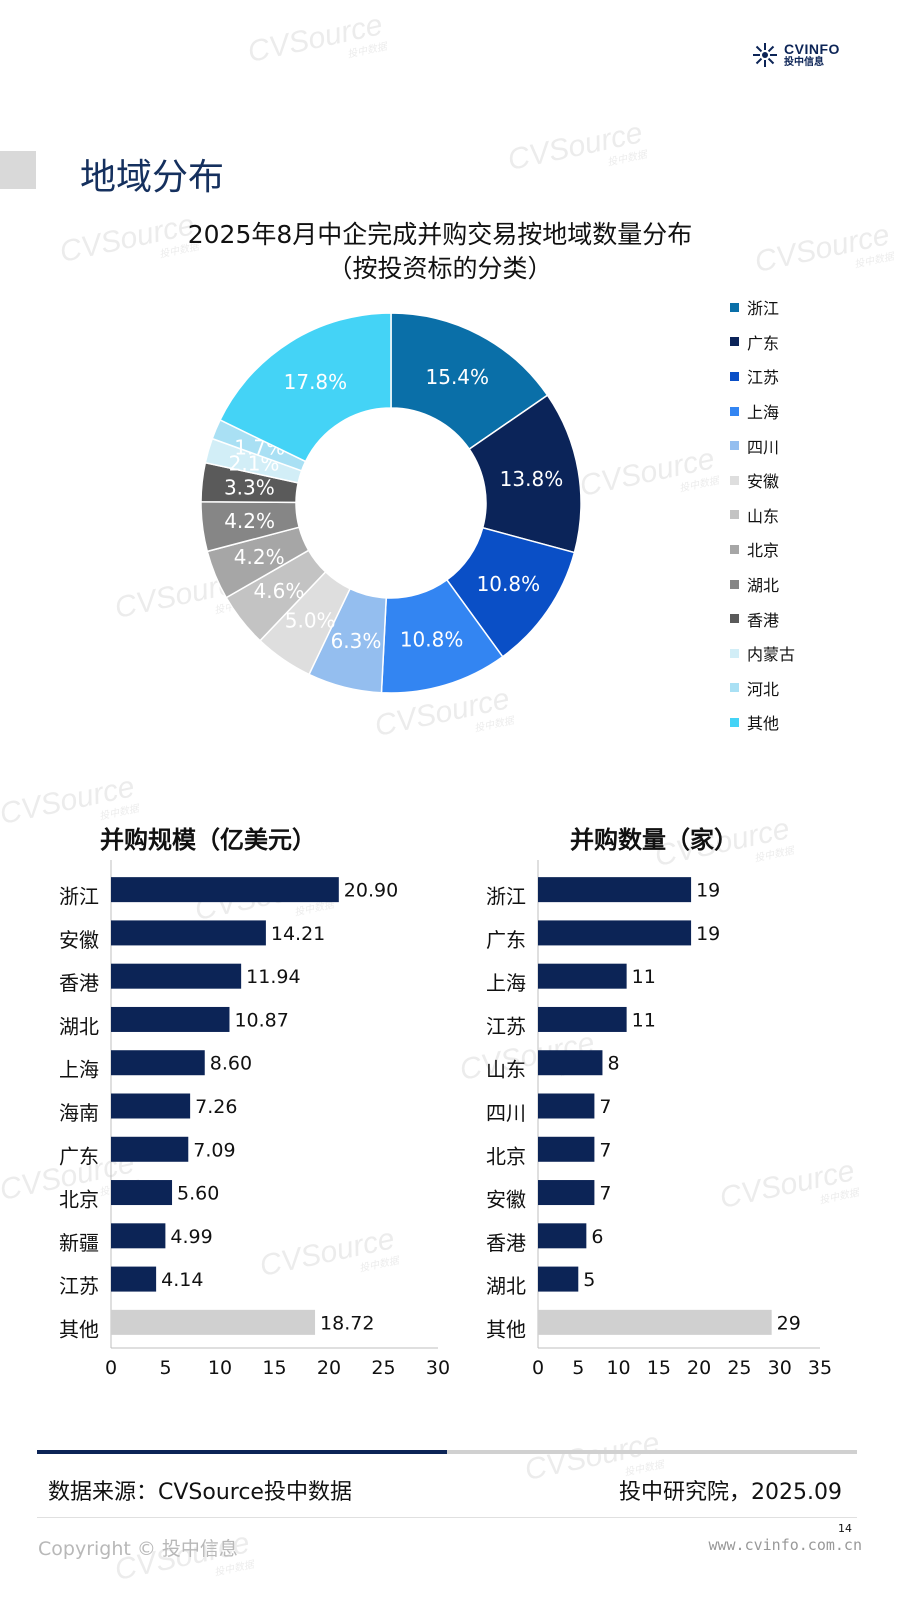 Image resolution: width=900 pixels, height=1600 pixels. Describe the element at coordinates (79, 1243) in the screenshot. I see `category-label: 新疆` at that location.